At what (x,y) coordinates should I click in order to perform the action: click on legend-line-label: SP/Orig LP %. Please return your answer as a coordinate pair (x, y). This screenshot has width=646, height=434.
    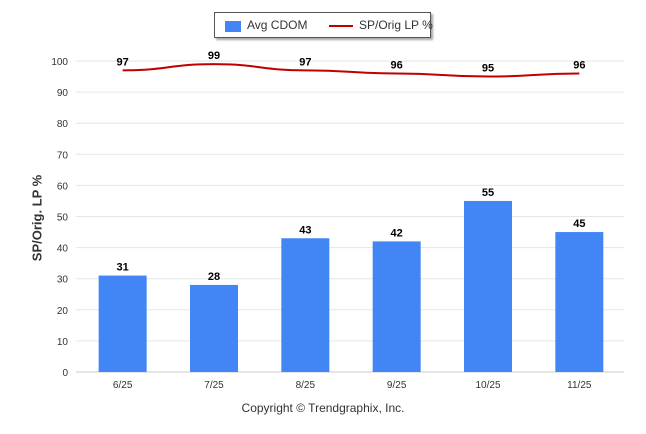
    Looking at the image, I should click on (396, 25).